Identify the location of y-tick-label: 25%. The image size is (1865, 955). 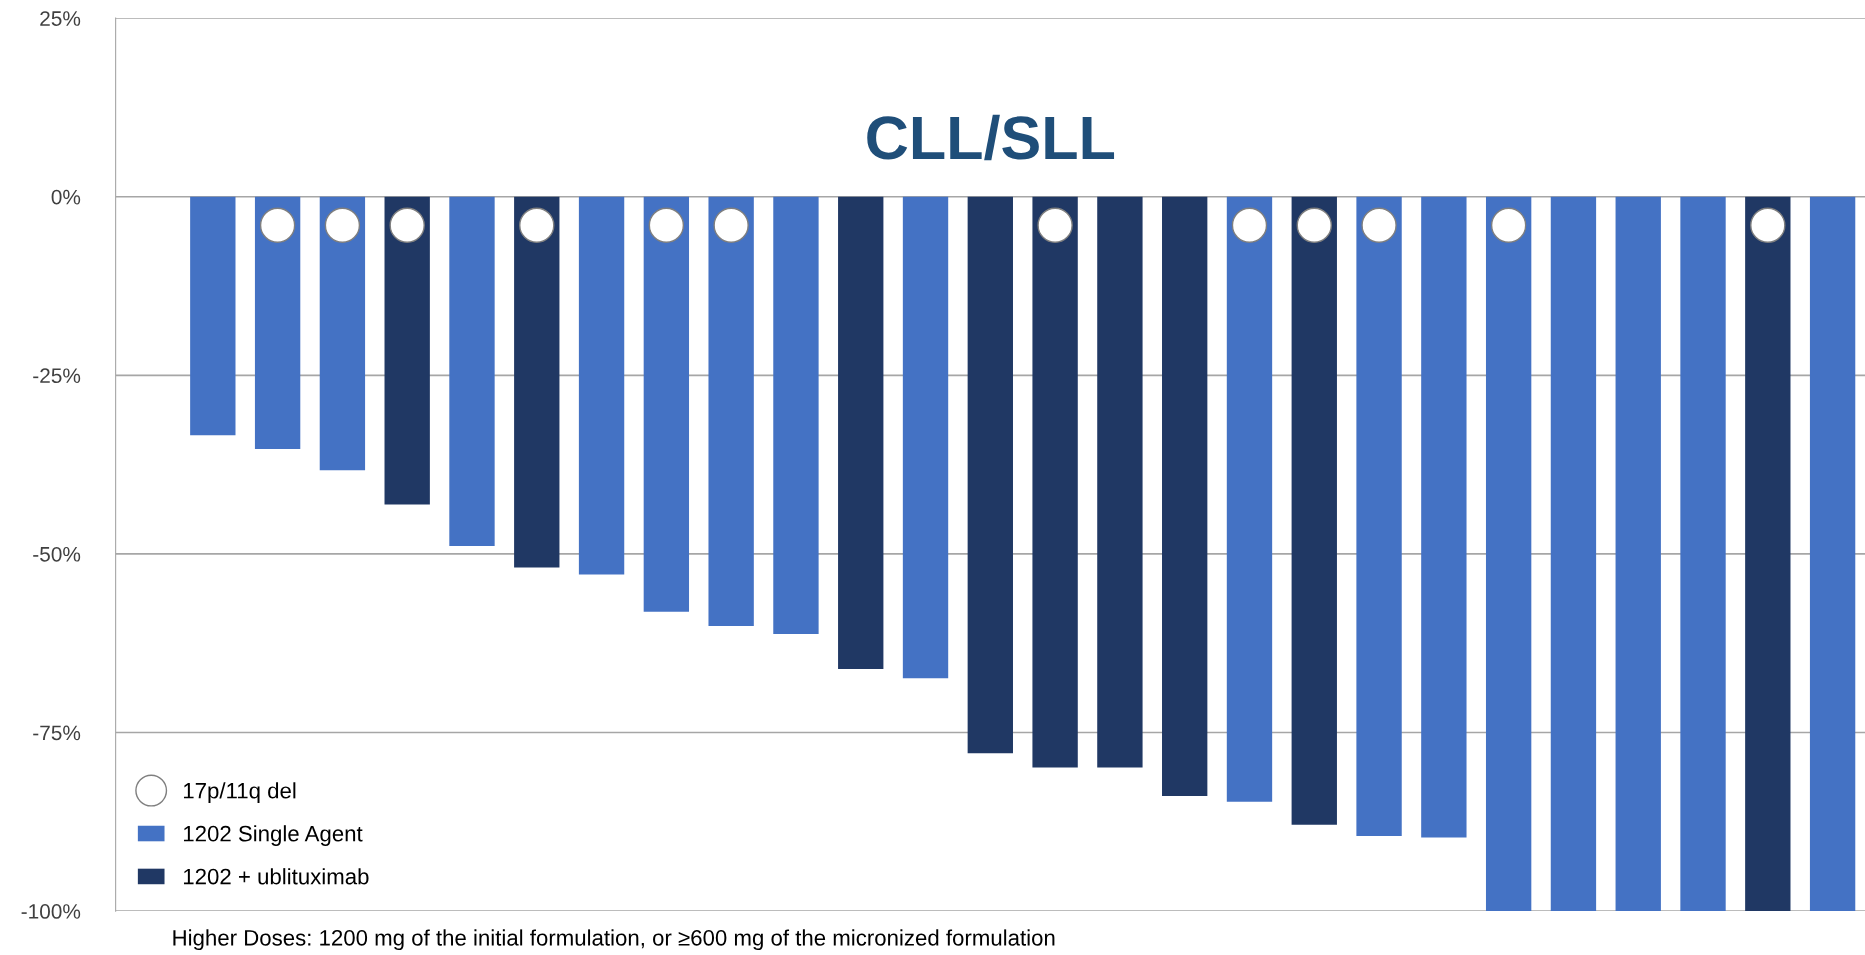
(60, 18).